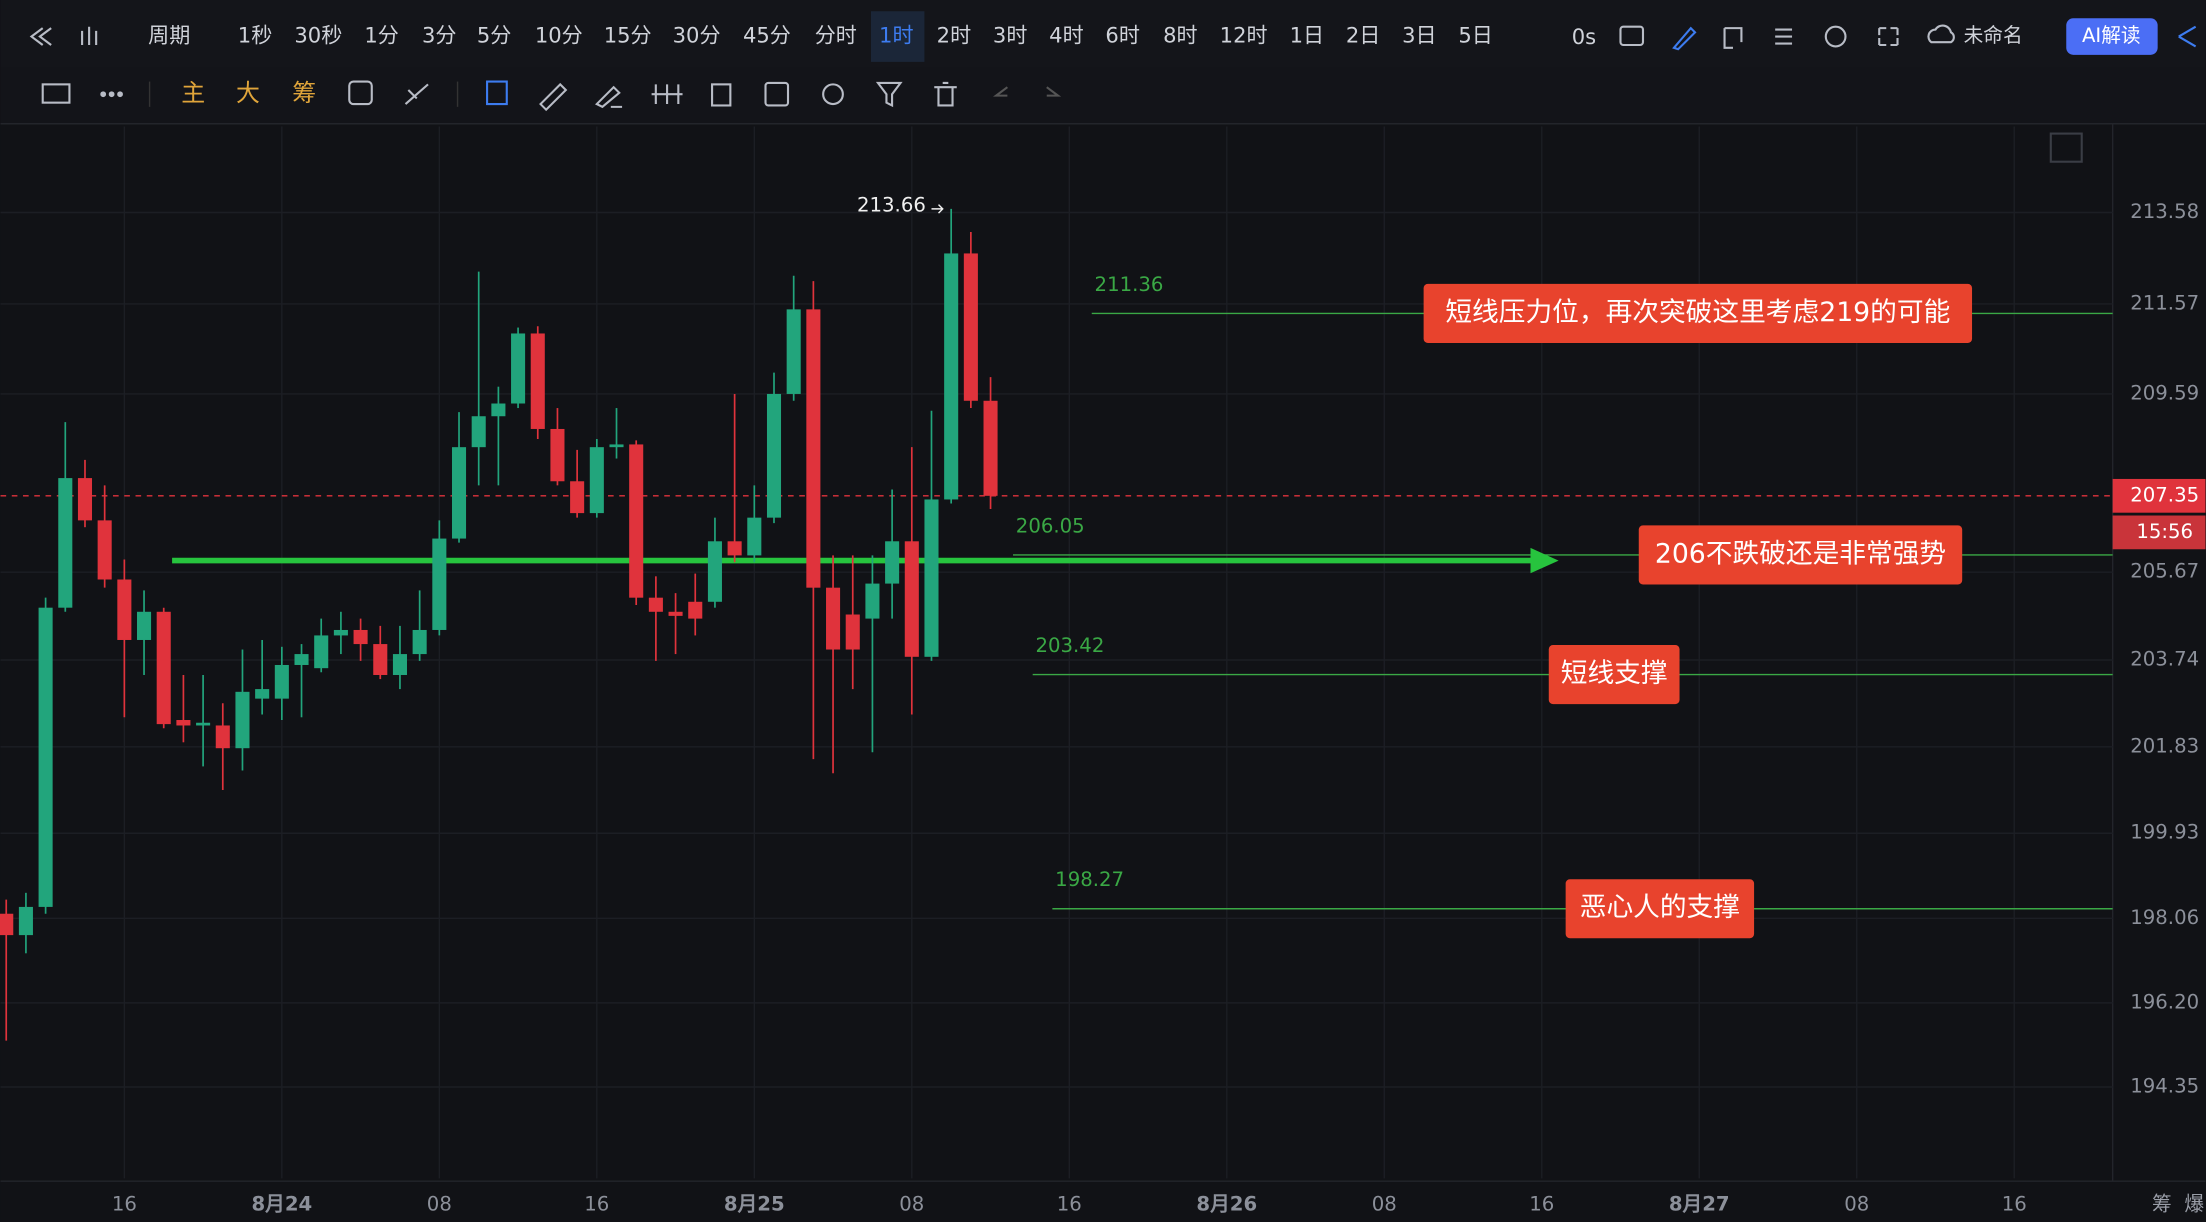 The height and width of the screenshot is (1222, 2206). I want to click on share, so click(2187, 36).